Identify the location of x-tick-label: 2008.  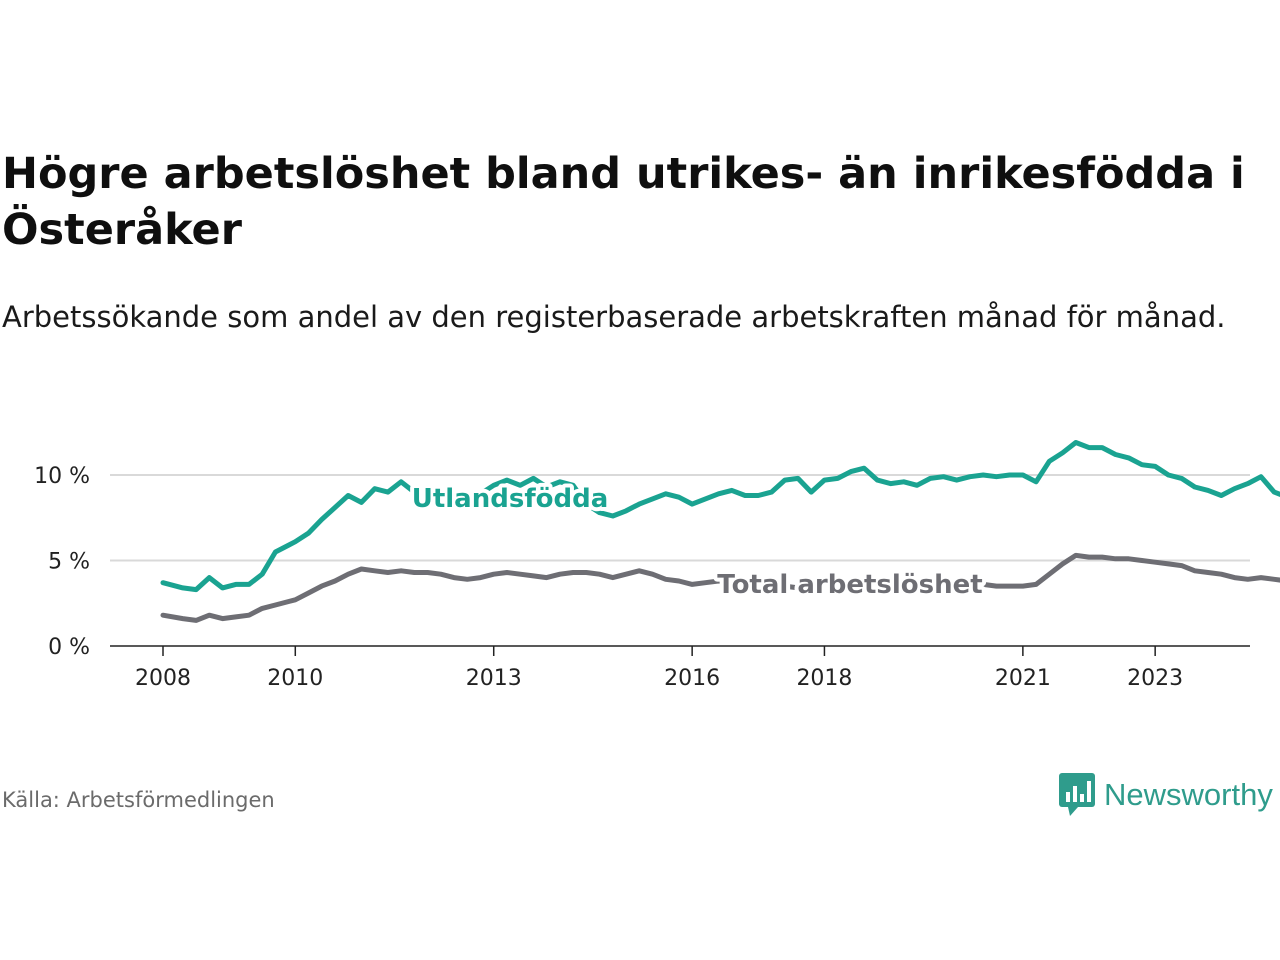
(163, 678).